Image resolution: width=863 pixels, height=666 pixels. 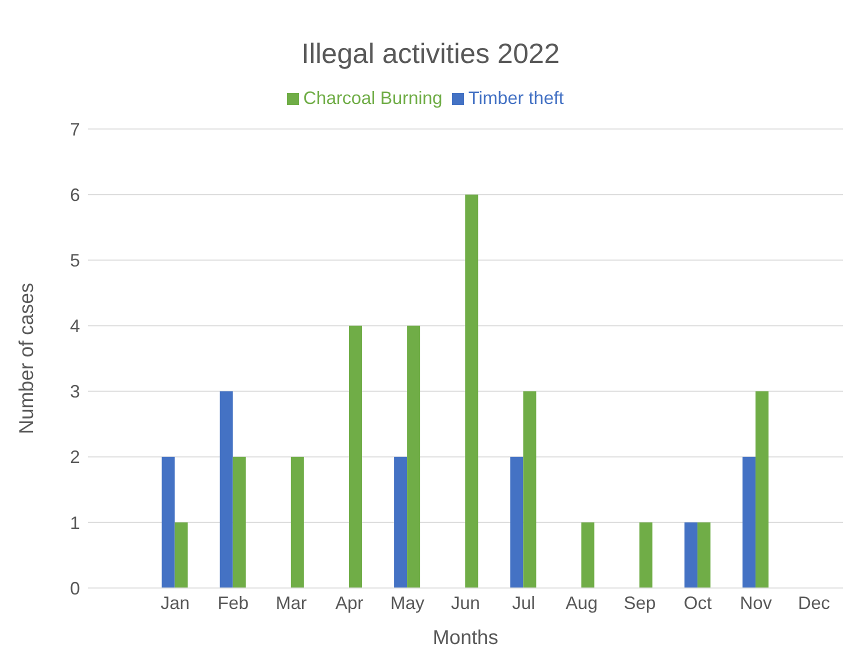 What do you see at coordinates (175, 602) in the screenshot?
I see `x-tick-label: Jan` at bounding box center [175, 602].